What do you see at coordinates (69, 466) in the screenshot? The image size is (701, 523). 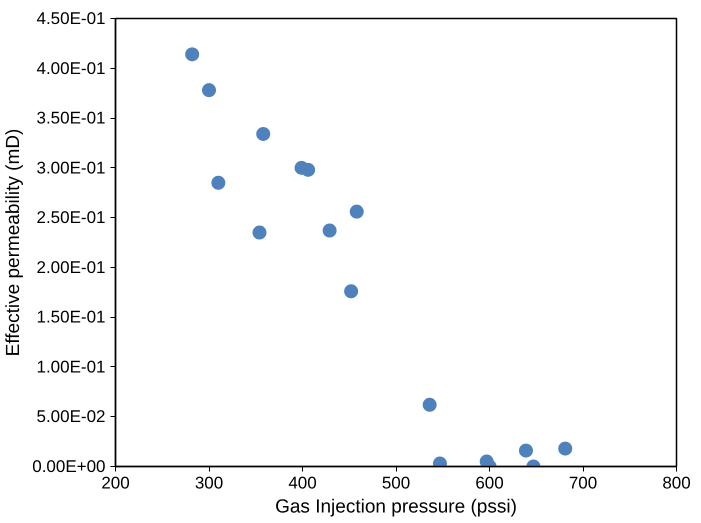 I see `y-tick-label: 0.00E+00` at bounding box center [69, 466].